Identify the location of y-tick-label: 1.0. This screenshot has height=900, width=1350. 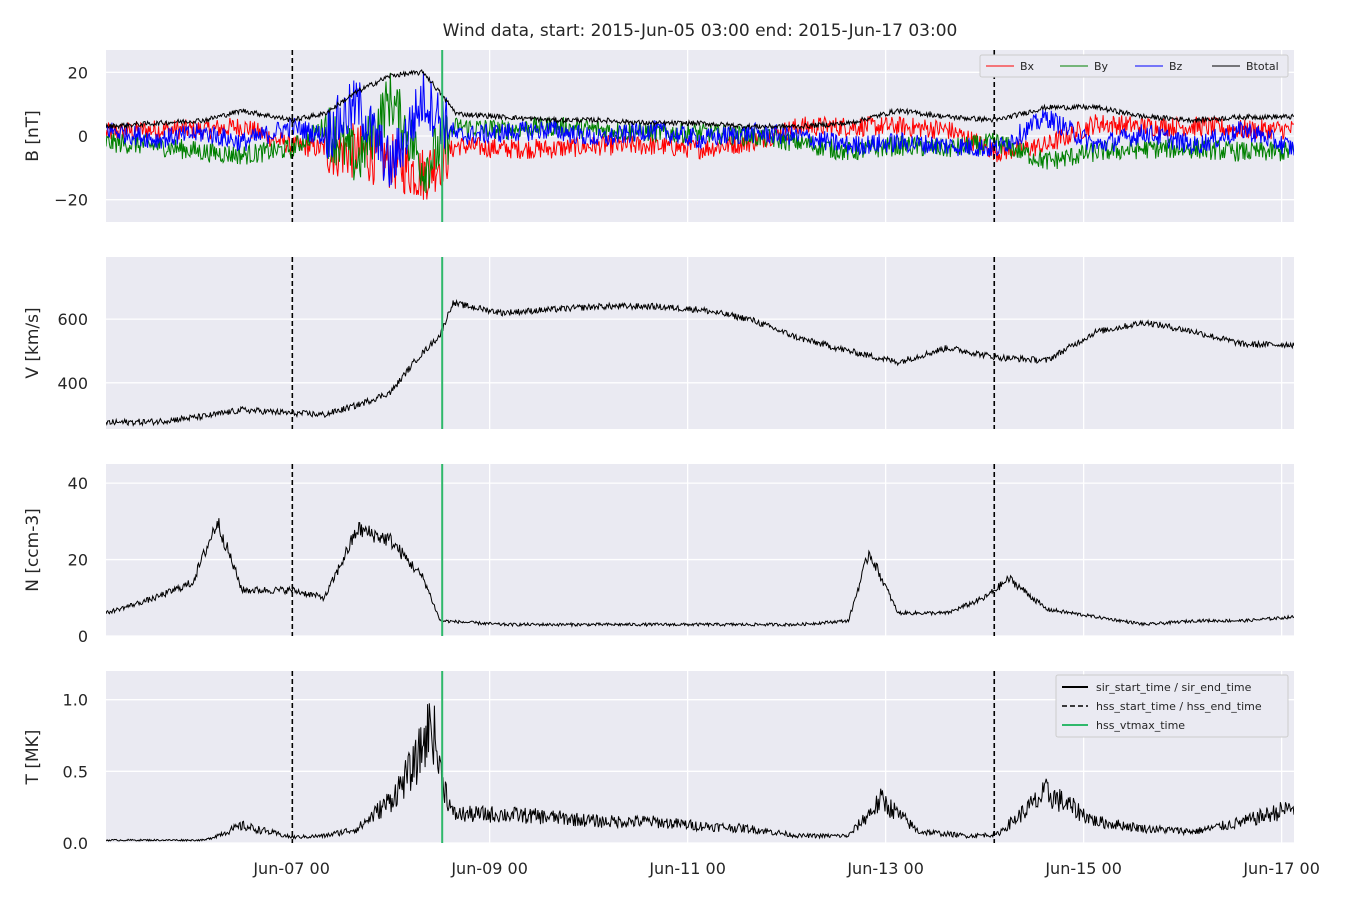
(75, 700).